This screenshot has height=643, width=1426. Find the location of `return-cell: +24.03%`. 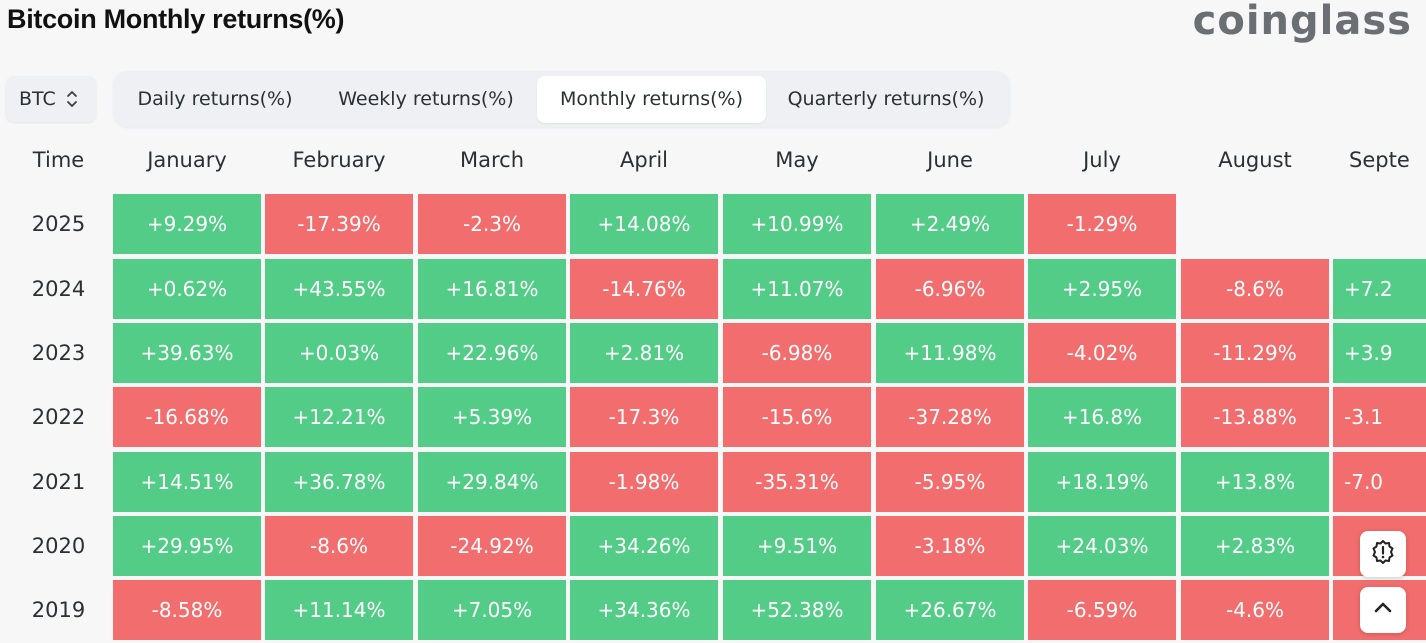

return-cell: +24.03% is located at coordinates (1102, 546).